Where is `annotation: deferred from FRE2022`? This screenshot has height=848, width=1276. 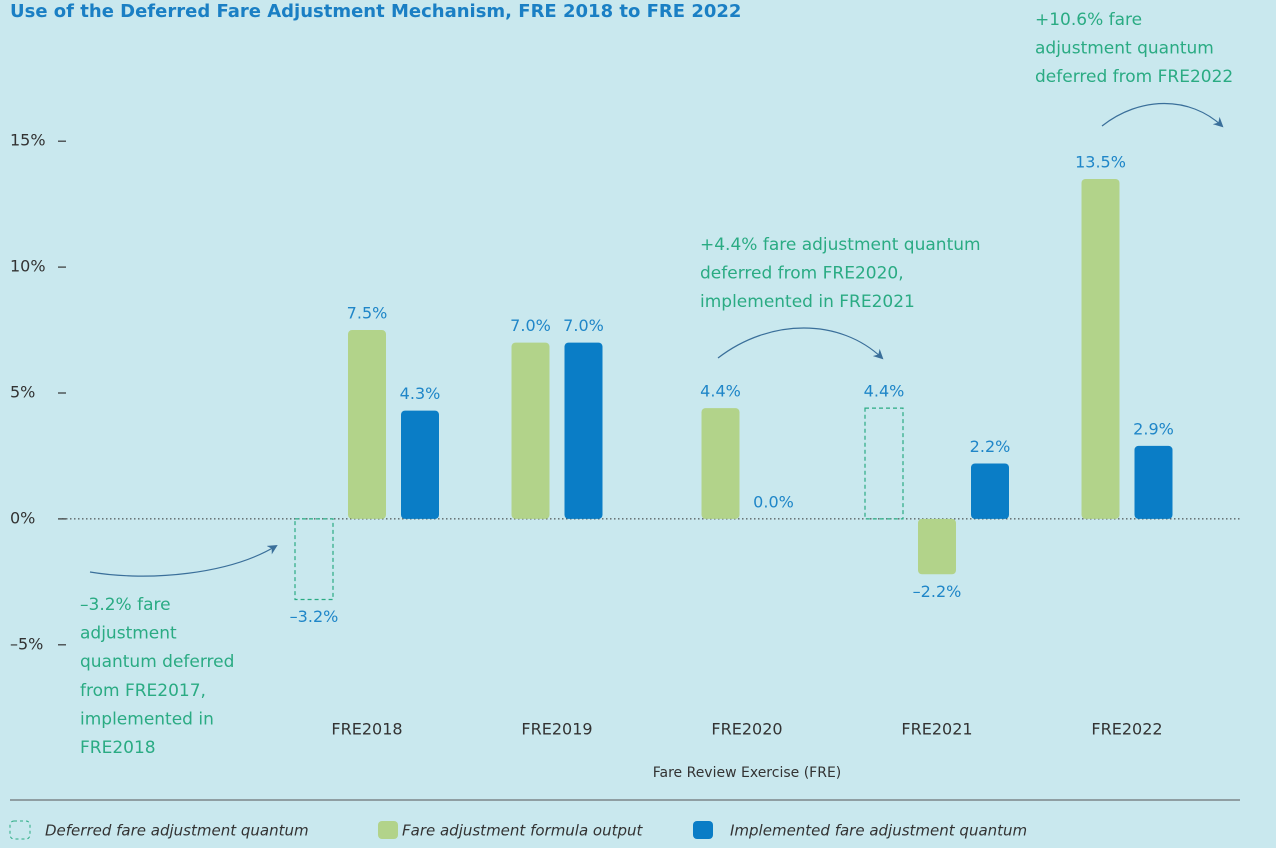 annotation: deferred from FRE2022 is located at coordinates (1134, 77).